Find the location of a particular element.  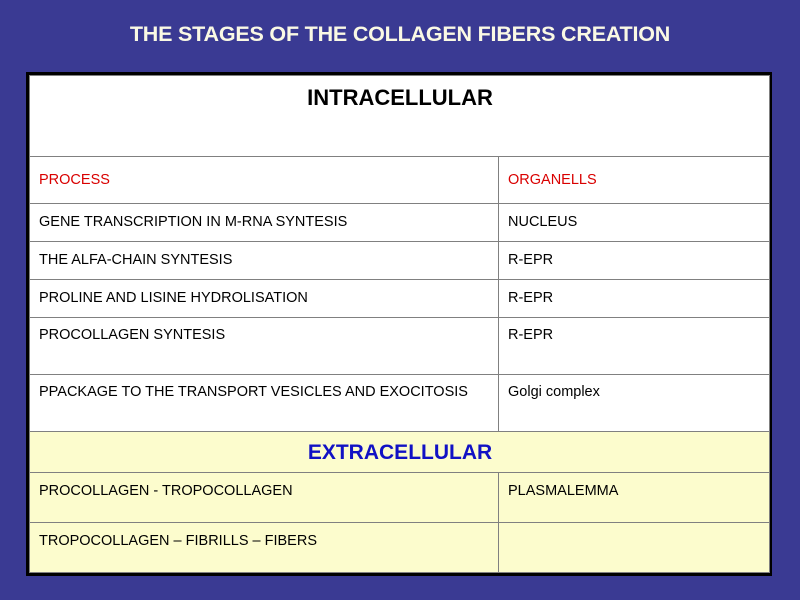

cell-process: PROCOLLAGEN SYNTESIS is located at coordinates (264, 346).